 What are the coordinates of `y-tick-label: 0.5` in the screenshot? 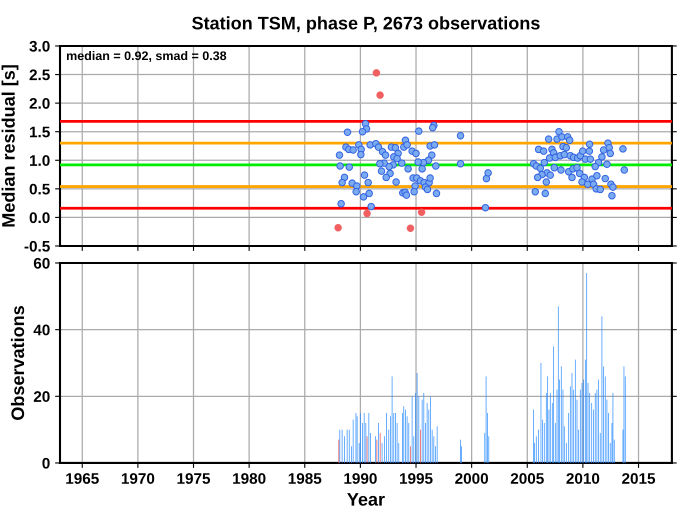 It's located at (40, 189).